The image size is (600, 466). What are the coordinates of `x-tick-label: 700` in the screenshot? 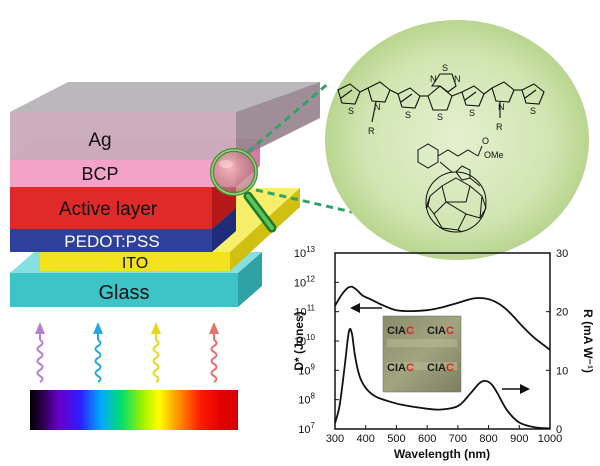 It's located at (458, 439).